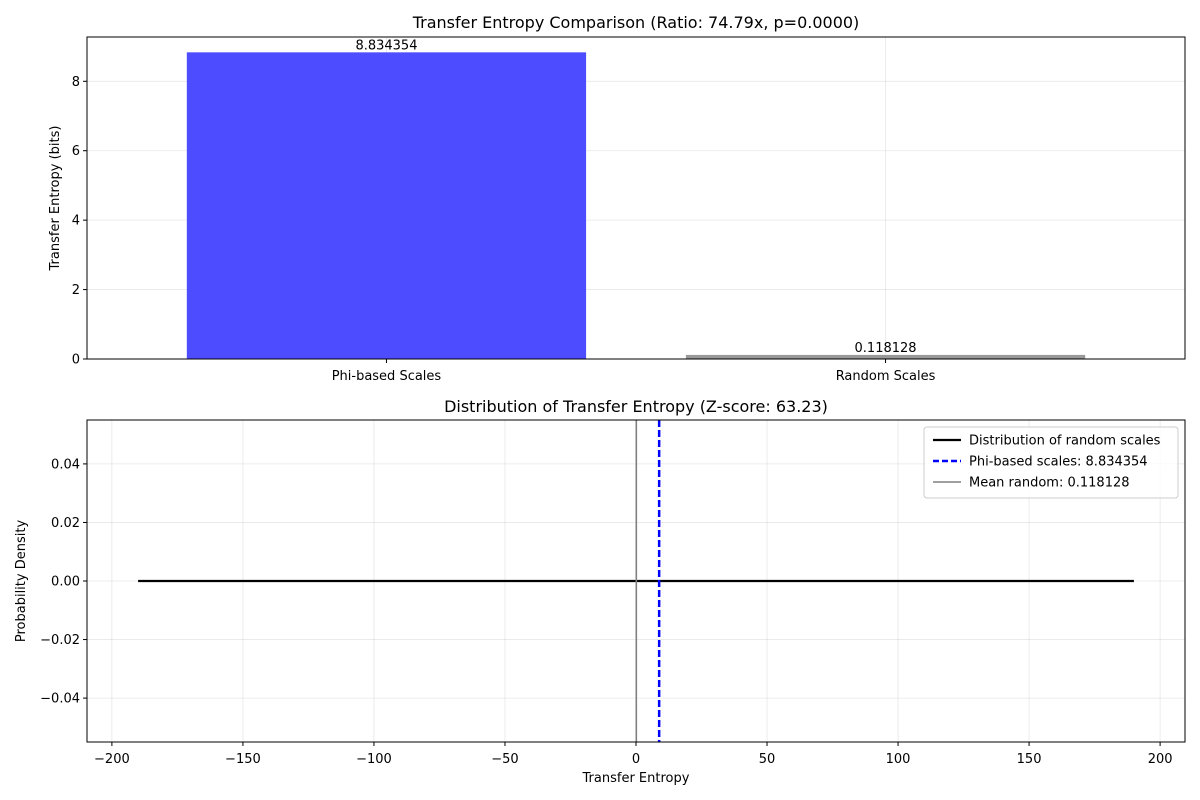 The width and height of the screenshot is (1200, 800). I want to click on bar-chart-y-tick-label: 6, so click(76, 151).